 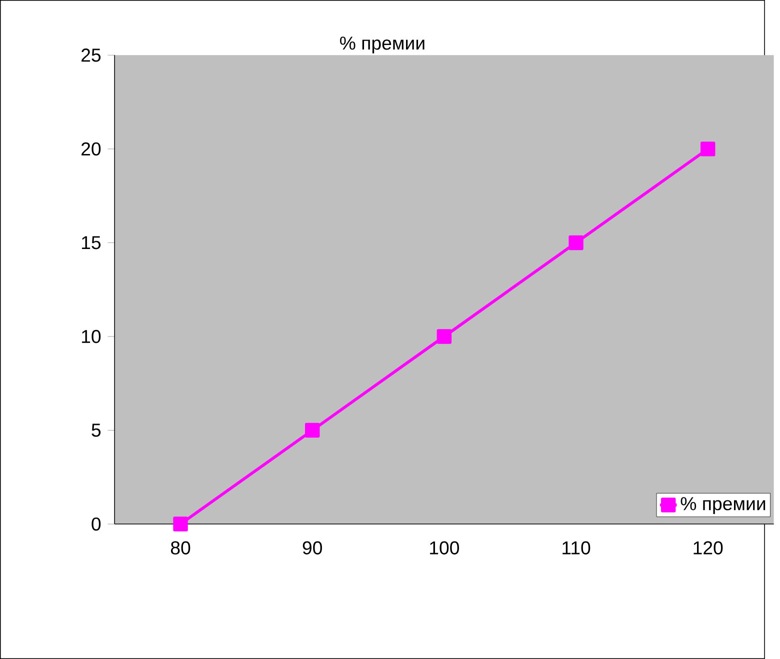 I want to click on legend-label: % премии, so click(x=723, y=505).